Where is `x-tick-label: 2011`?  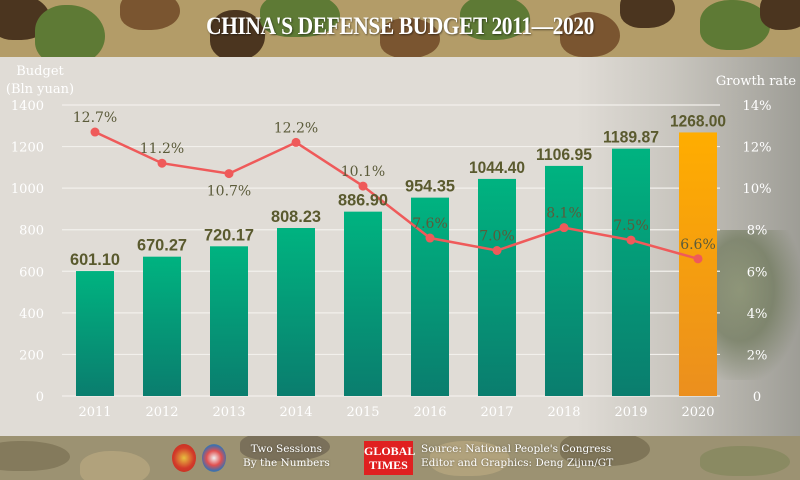 x-tick-label: 2011 is located at coordinates (94, 412).